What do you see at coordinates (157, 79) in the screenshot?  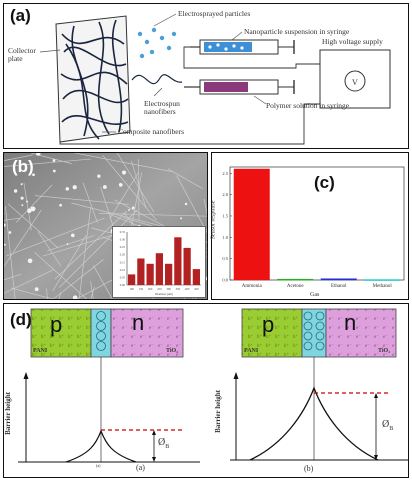 I see `fiber-jet` at bounding box center [157, 79].